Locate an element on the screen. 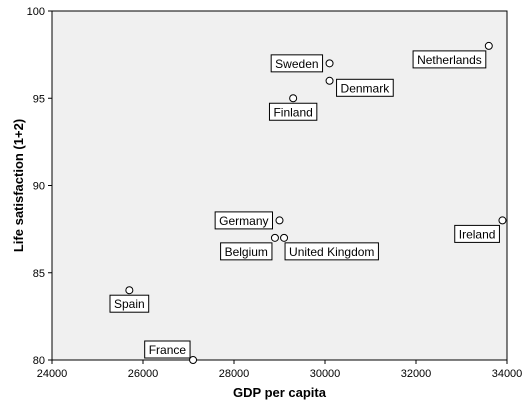 This screenshot has height=404, width=524. x-tick-label: 26000 is located at coordinates (143, 374).